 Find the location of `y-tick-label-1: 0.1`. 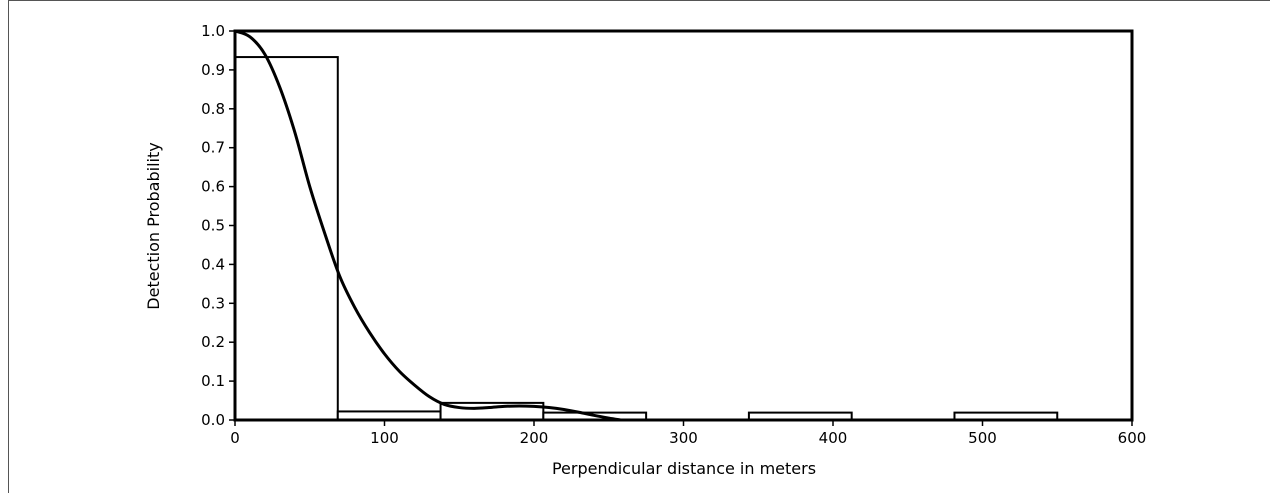

y-tick-label-1: 0.1 is located at coordinates (213, 381).